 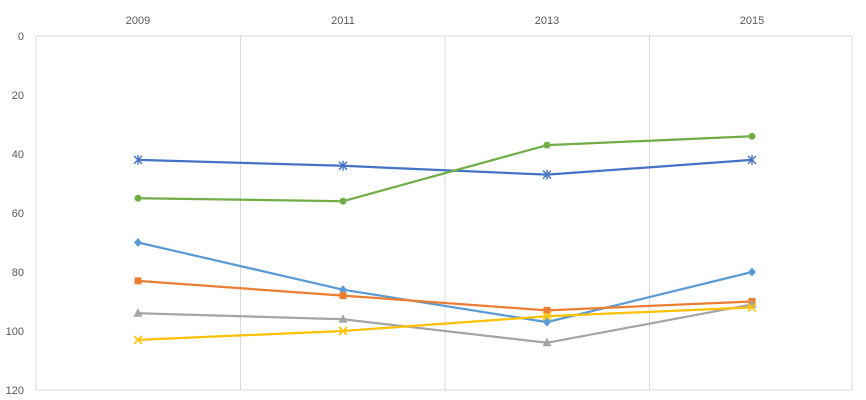 What do you see at coordinates (15, 332) in the screenshot?
I see `y-tick-label: 100` at bounding box center [15, 332].